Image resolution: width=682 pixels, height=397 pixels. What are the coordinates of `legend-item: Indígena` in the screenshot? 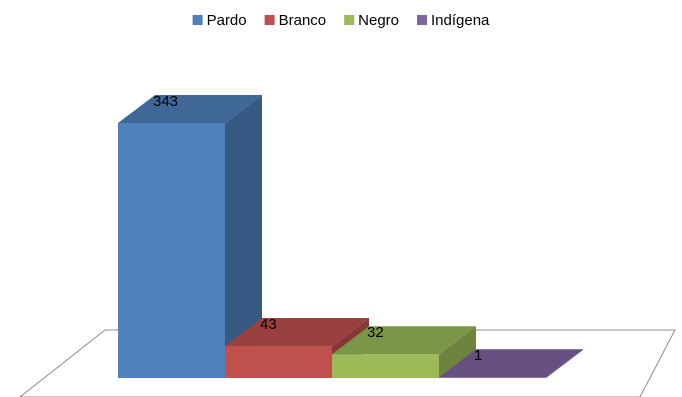 It's located at (453, 20).